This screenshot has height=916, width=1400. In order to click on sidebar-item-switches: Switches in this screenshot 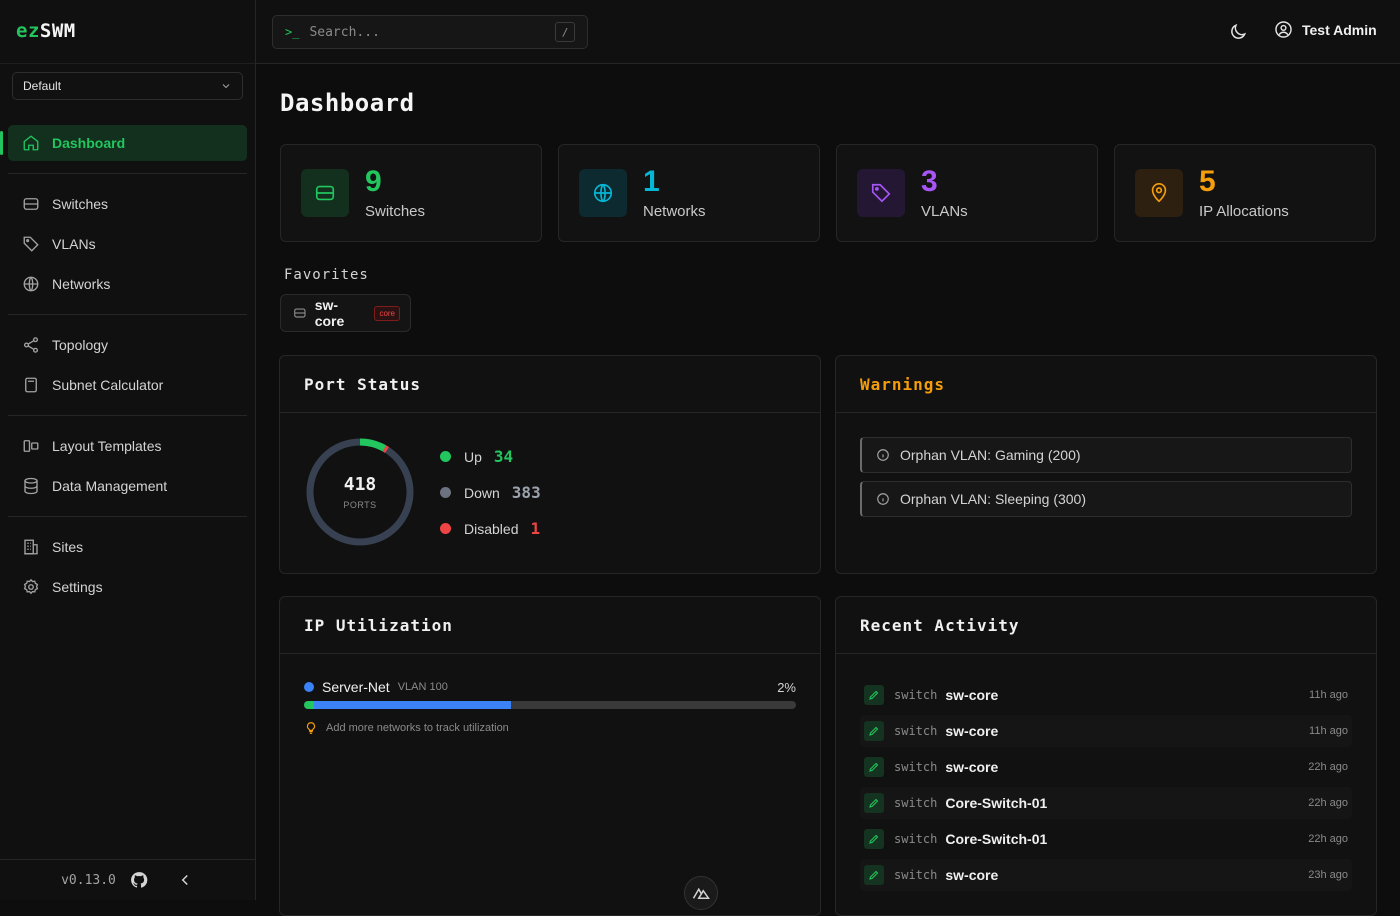, I will do `click(127, 204)`.